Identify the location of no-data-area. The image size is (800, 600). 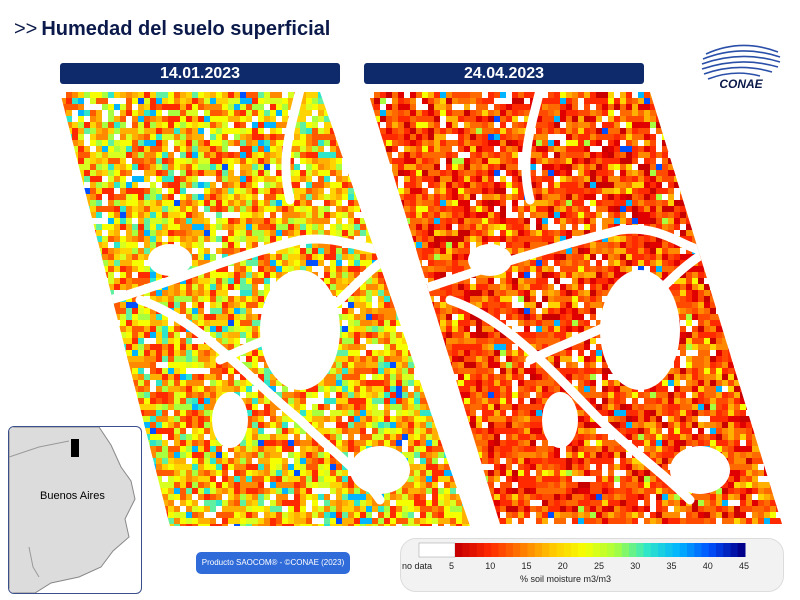
(380, 470).